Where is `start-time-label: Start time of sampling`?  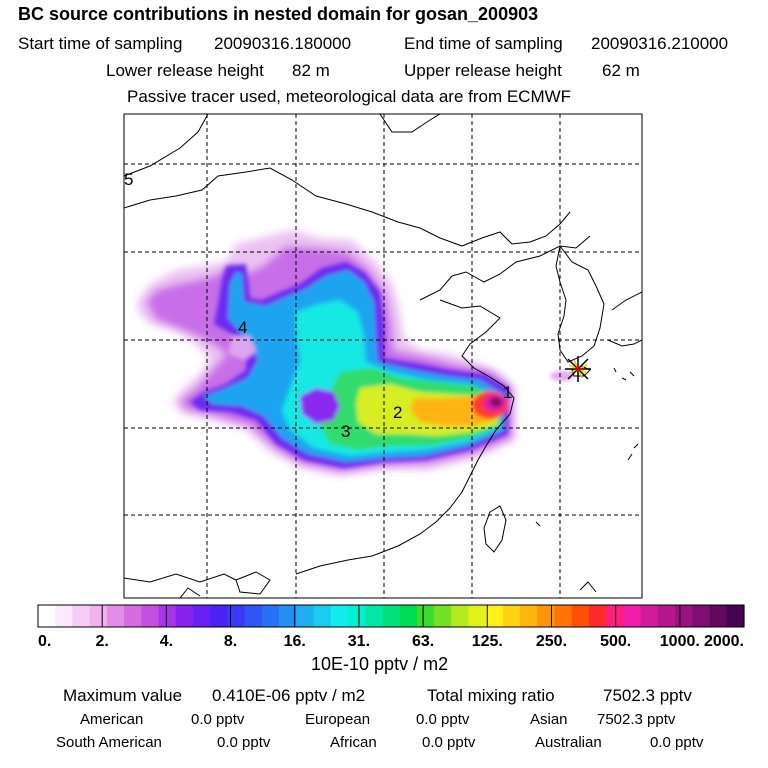
start-time-label: Start time of sampling is located at coordinates (100, 43).